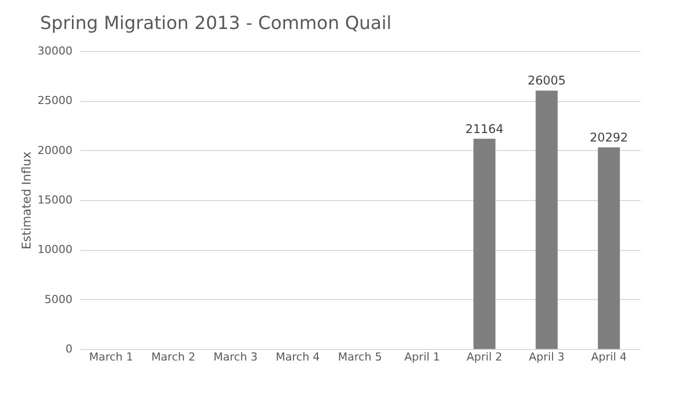 The image size is (691, 412). Describe the element at coordinates (27, 201) in the screenshot. I see `y-axis-title: Estimated Influx` at that location.